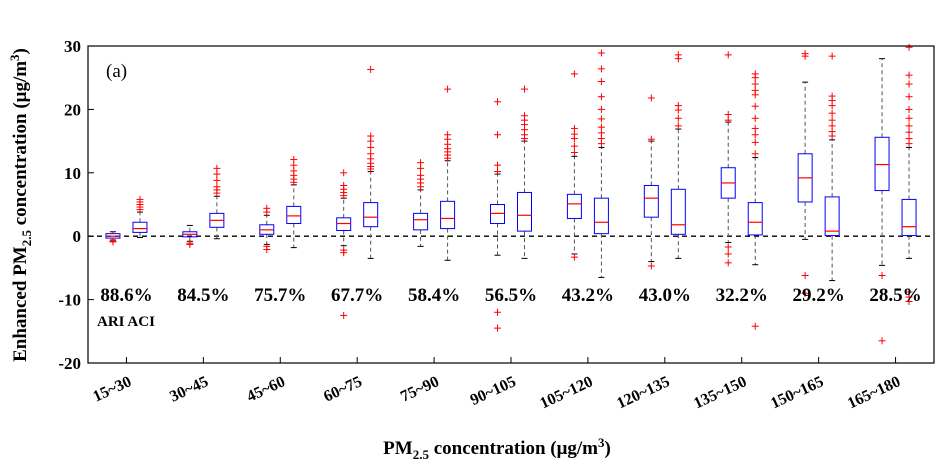 Image resolution: width=936 pixels, height=467 pixels. What do you see at coordinates (819, 295) in the screenshot?
I see `percentage-label: 29.2%` at bounding box center [819, 295].